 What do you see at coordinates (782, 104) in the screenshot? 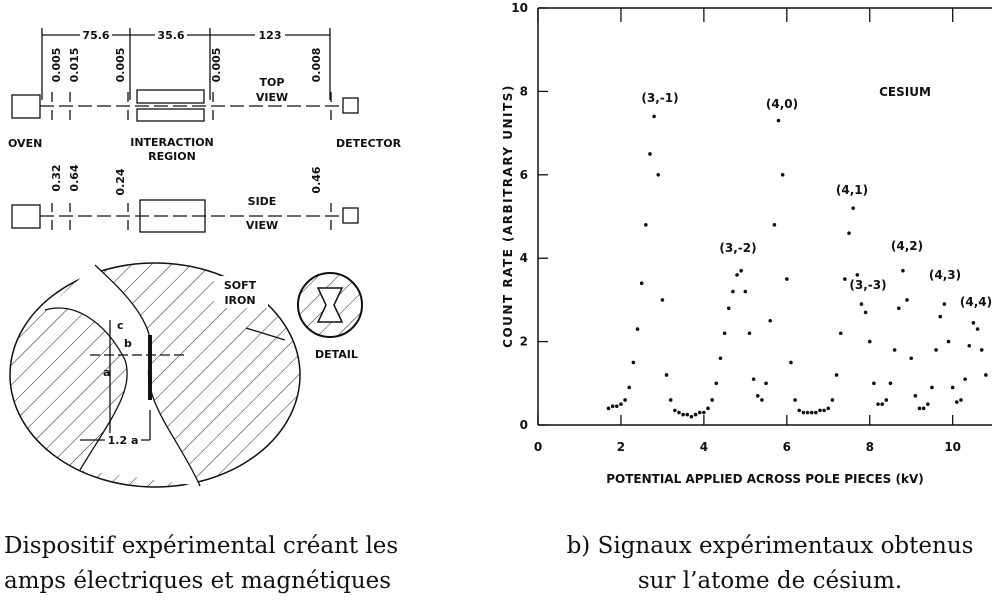
I see `peak-label: (4,0)` at bounding box center [782, 104].